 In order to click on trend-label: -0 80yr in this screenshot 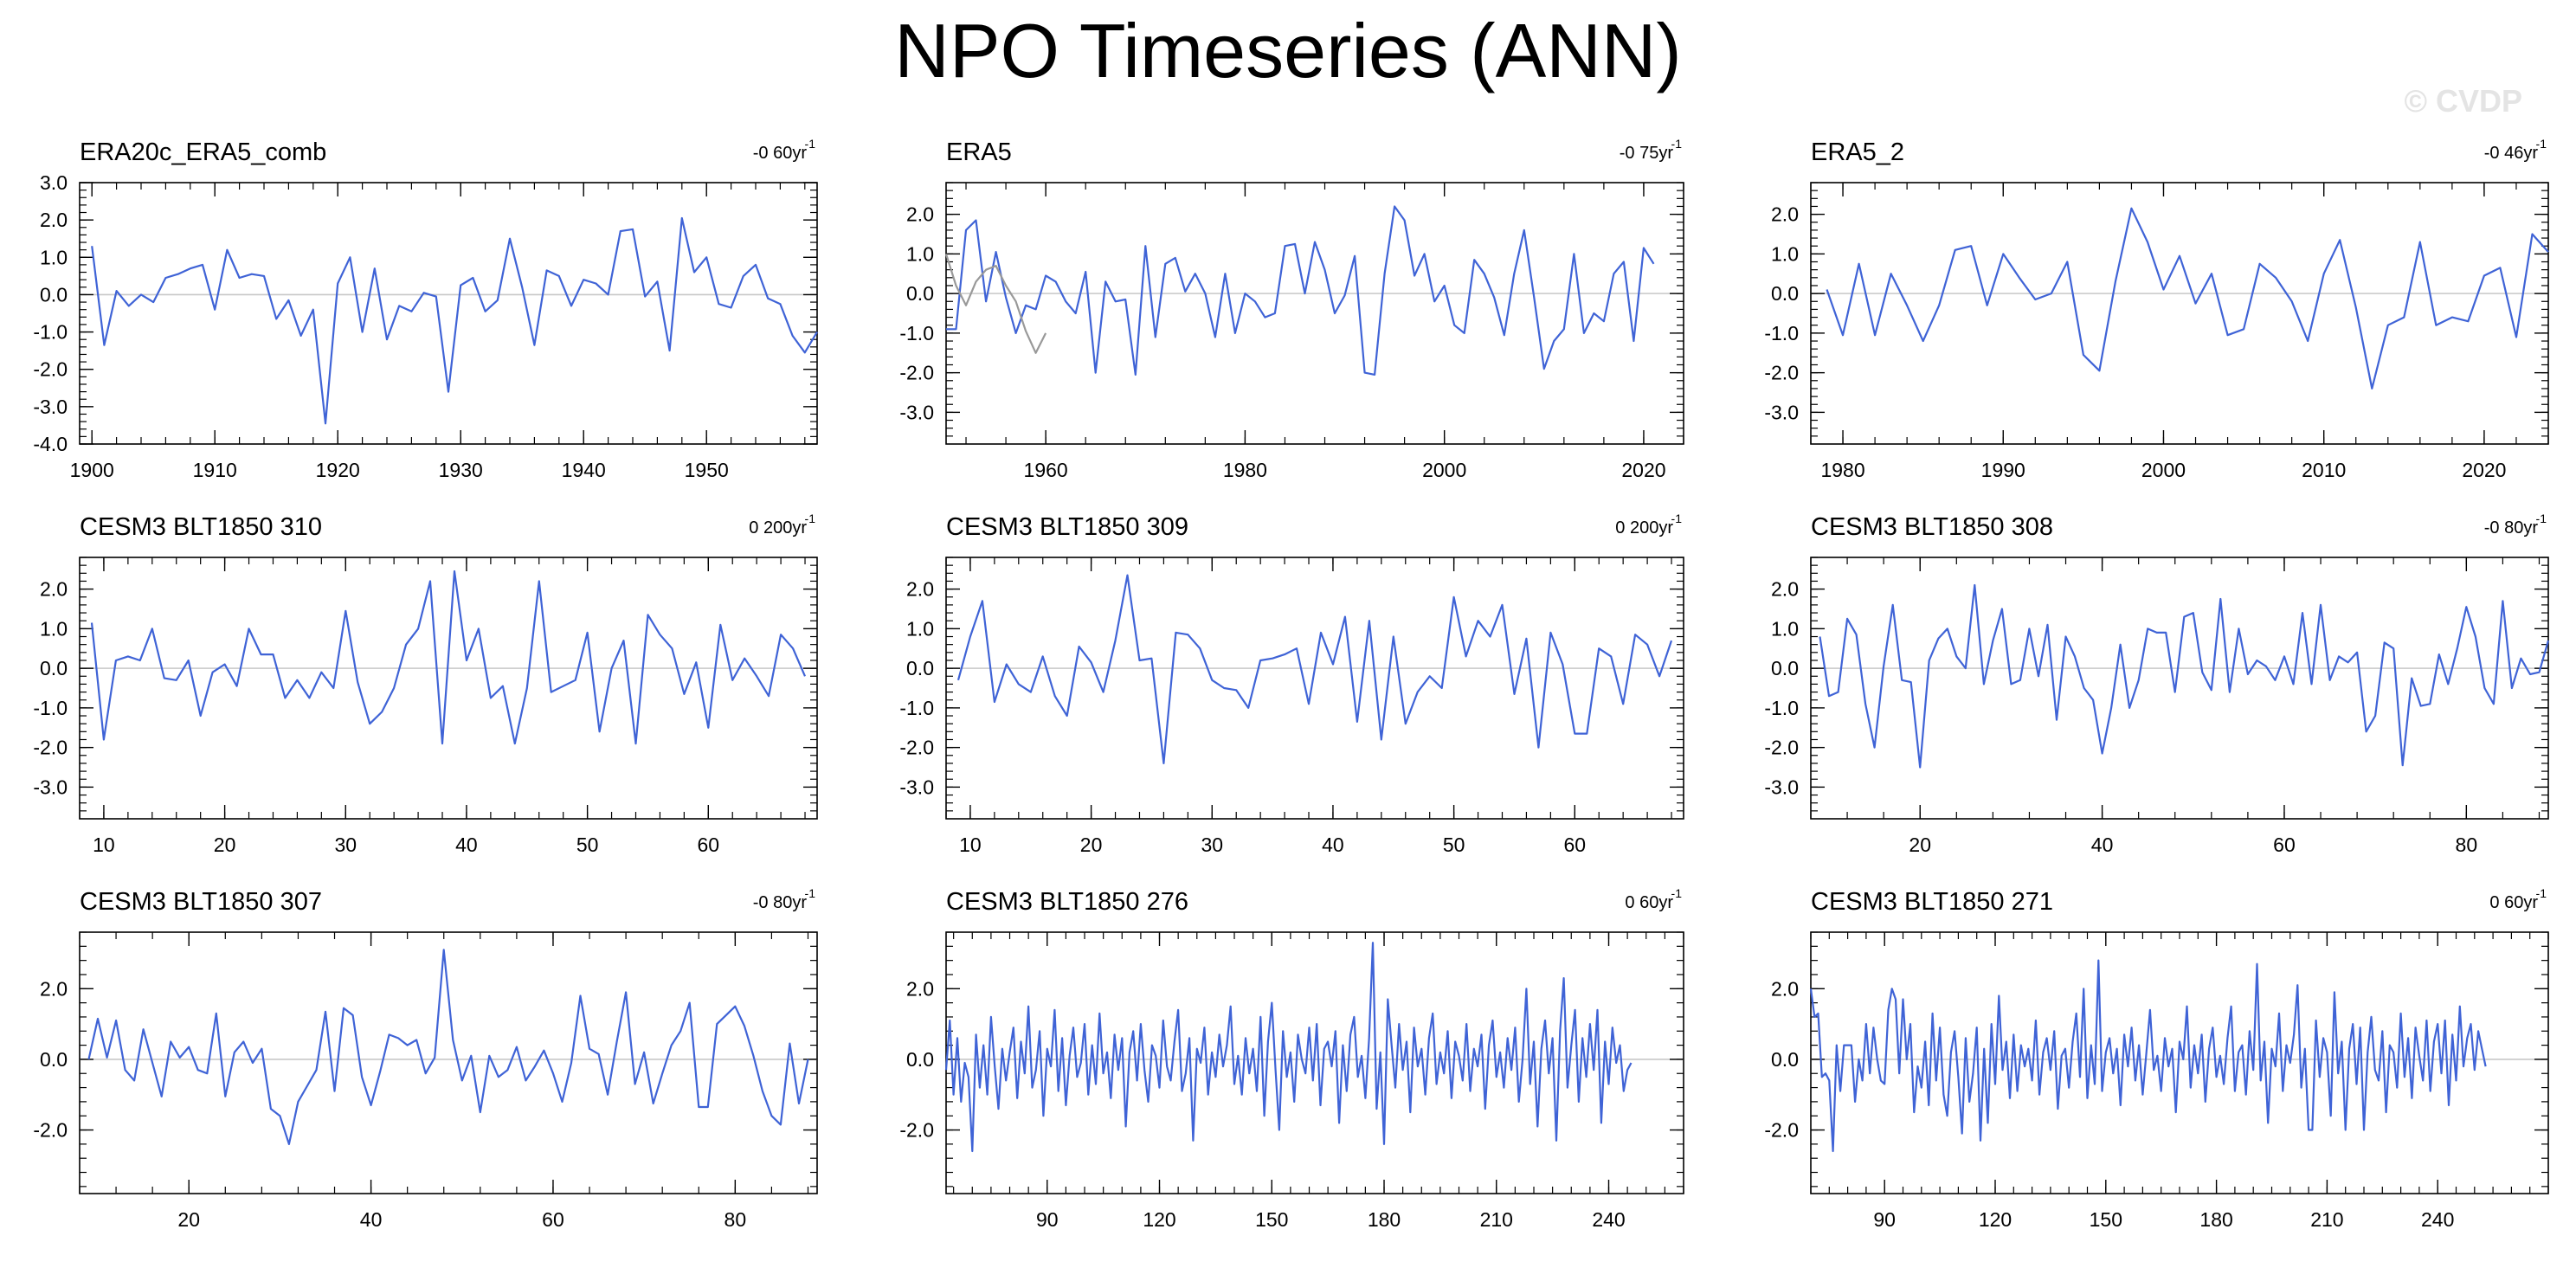, I will do `click(2511, 527)`.